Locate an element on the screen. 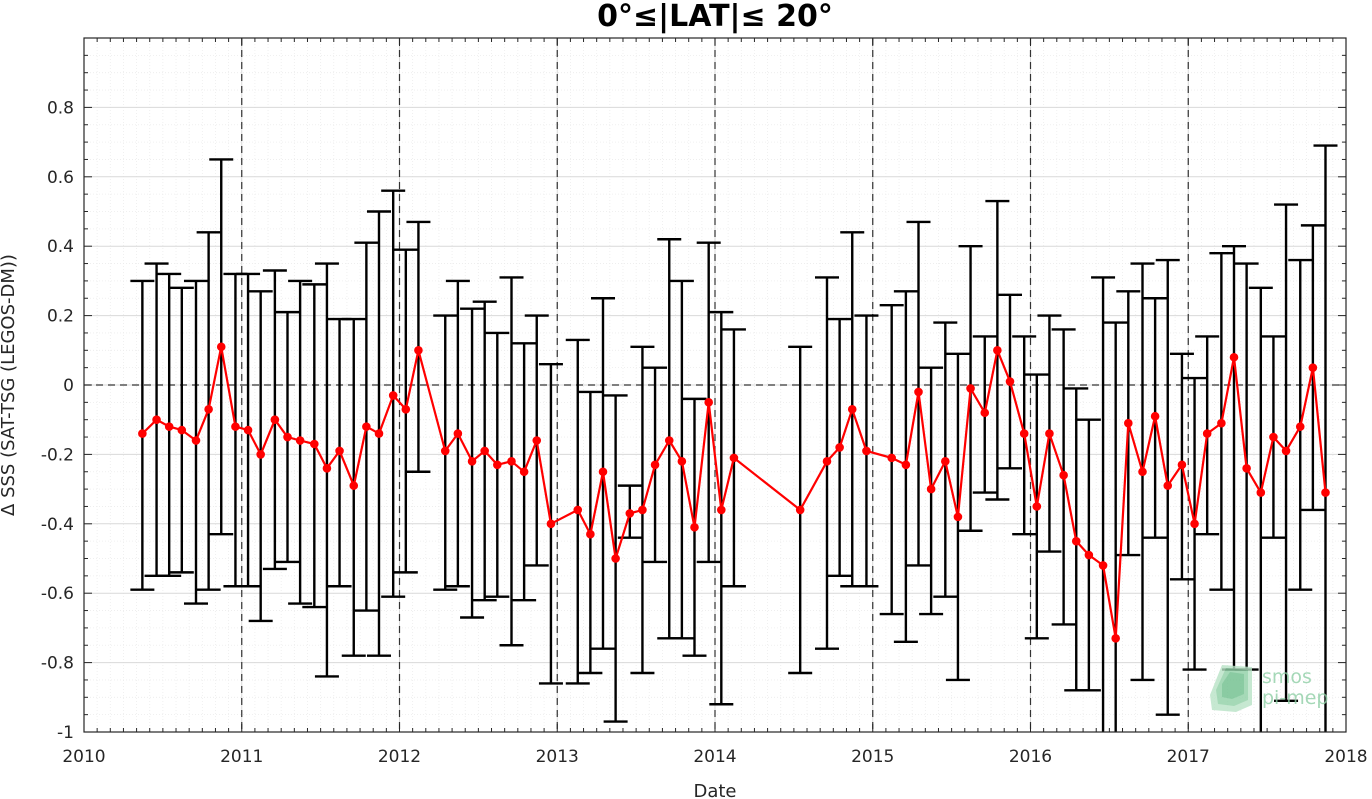 The width and height of the screenshot is (1372, 799). x-tick-label: 2017 is located at coordinates (1188, 757).